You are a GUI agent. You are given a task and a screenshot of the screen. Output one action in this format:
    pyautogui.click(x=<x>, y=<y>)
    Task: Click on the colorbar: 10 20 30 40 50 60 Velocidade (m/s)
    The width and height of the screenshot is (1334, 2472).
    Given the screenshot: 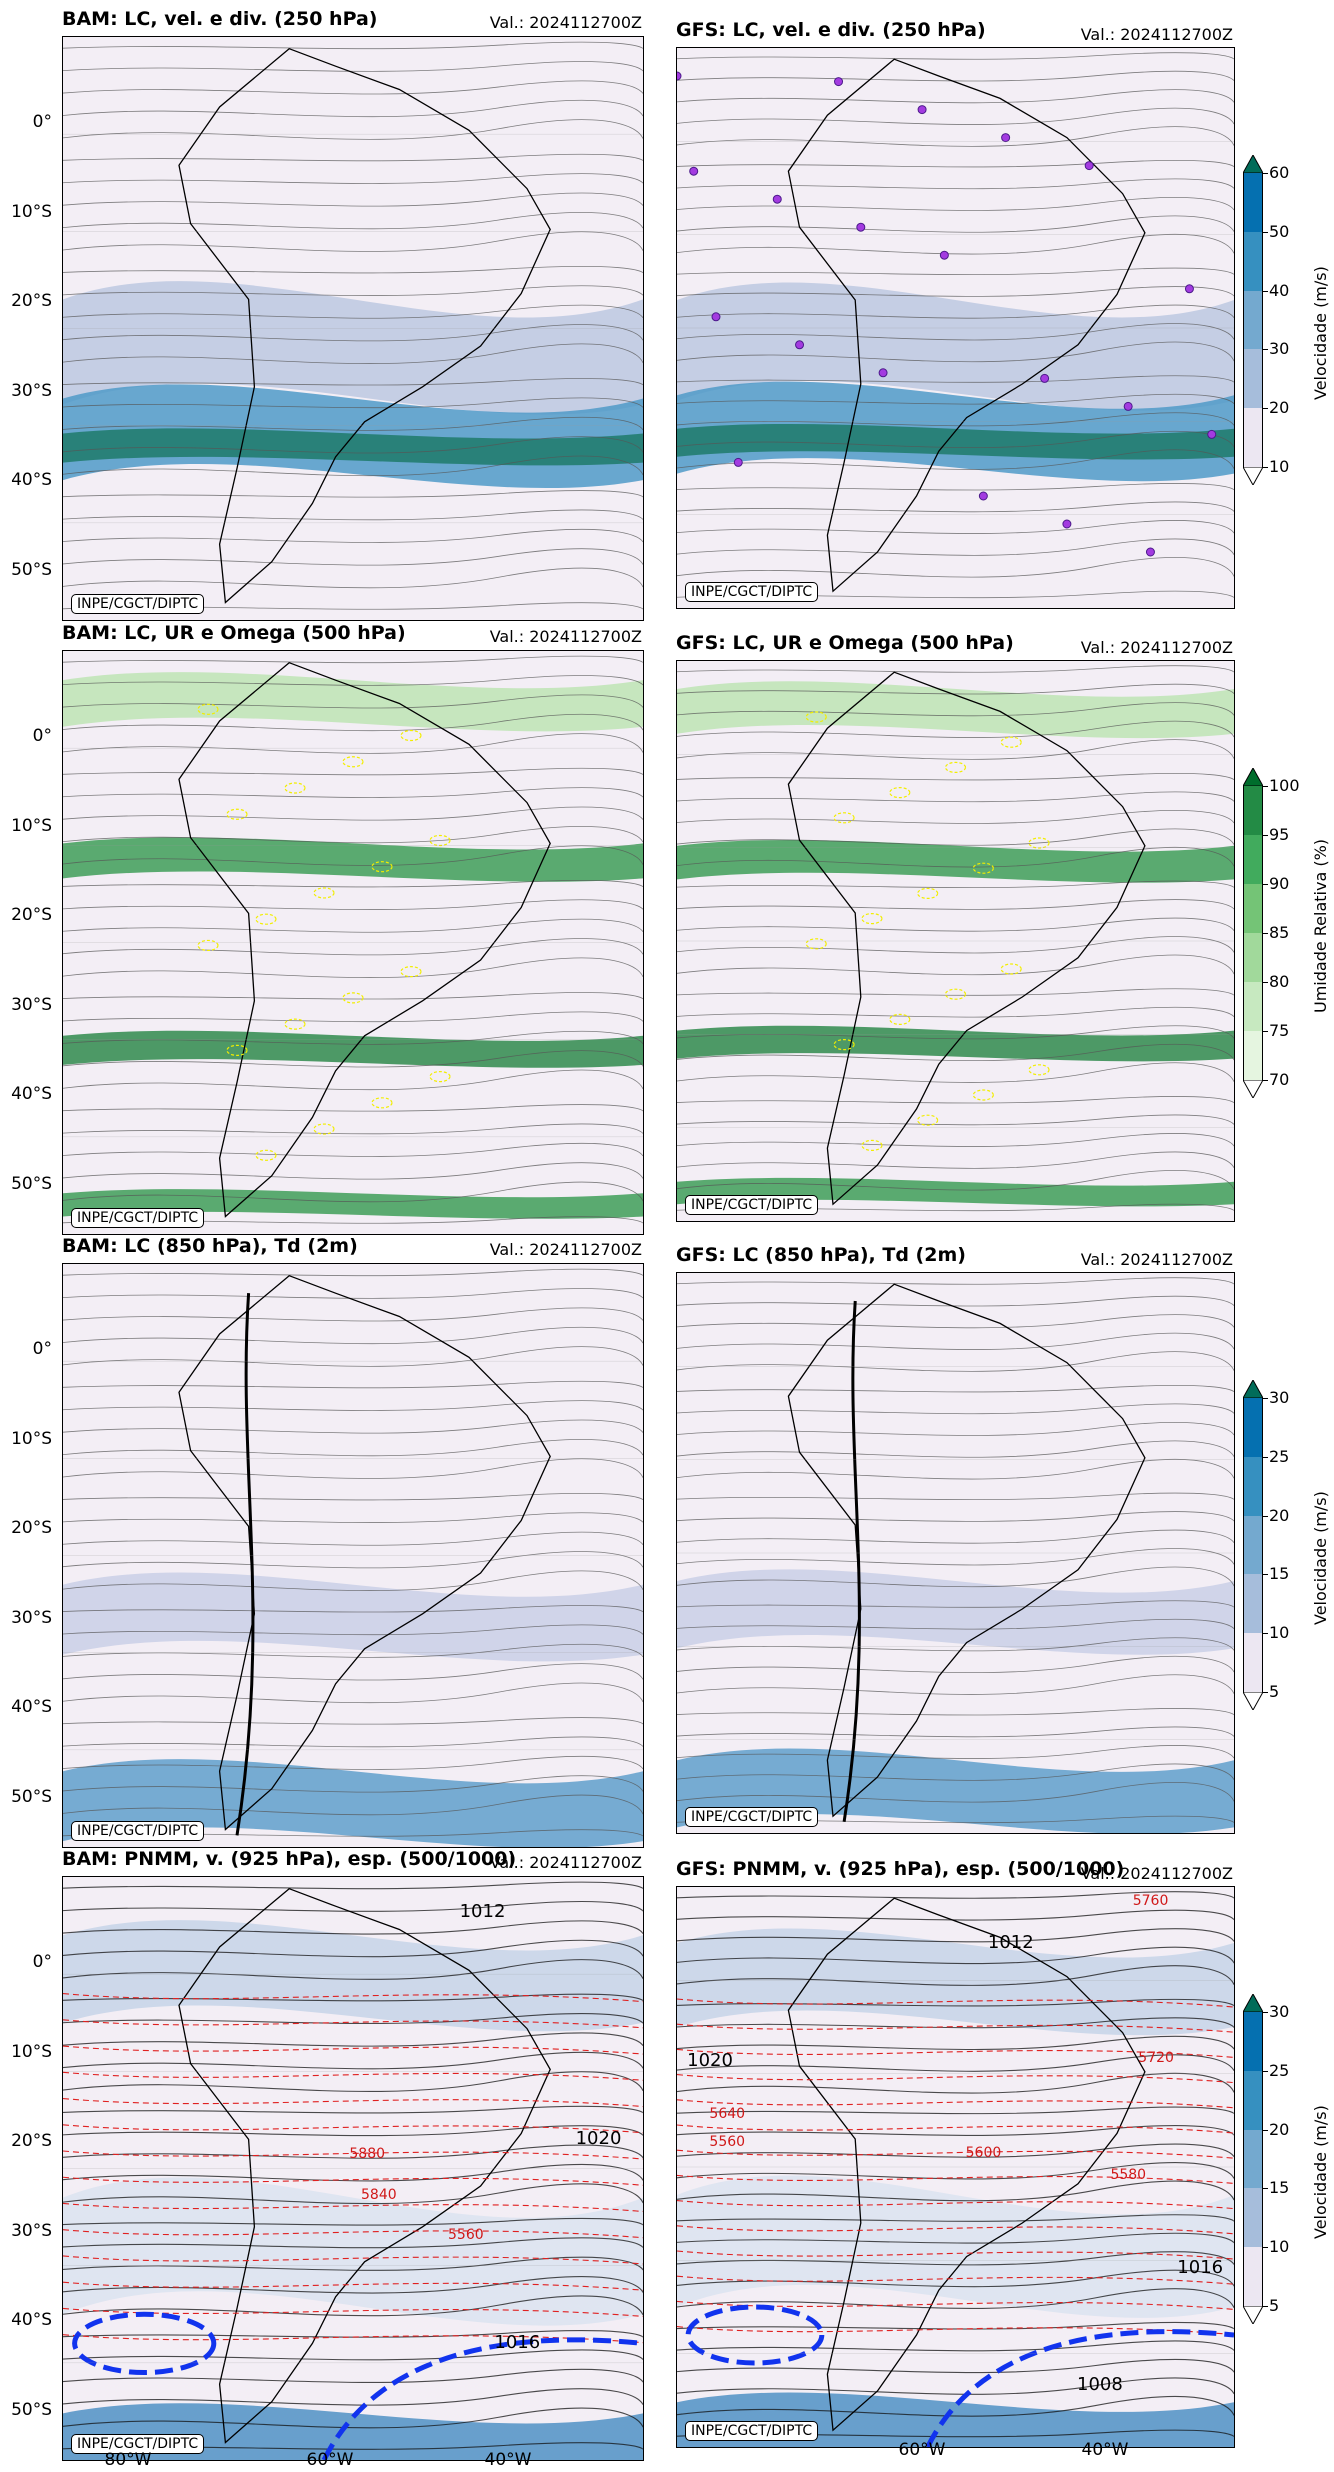 What is the action you would take?
    pyautogui.click(x=1286, y=320)
    